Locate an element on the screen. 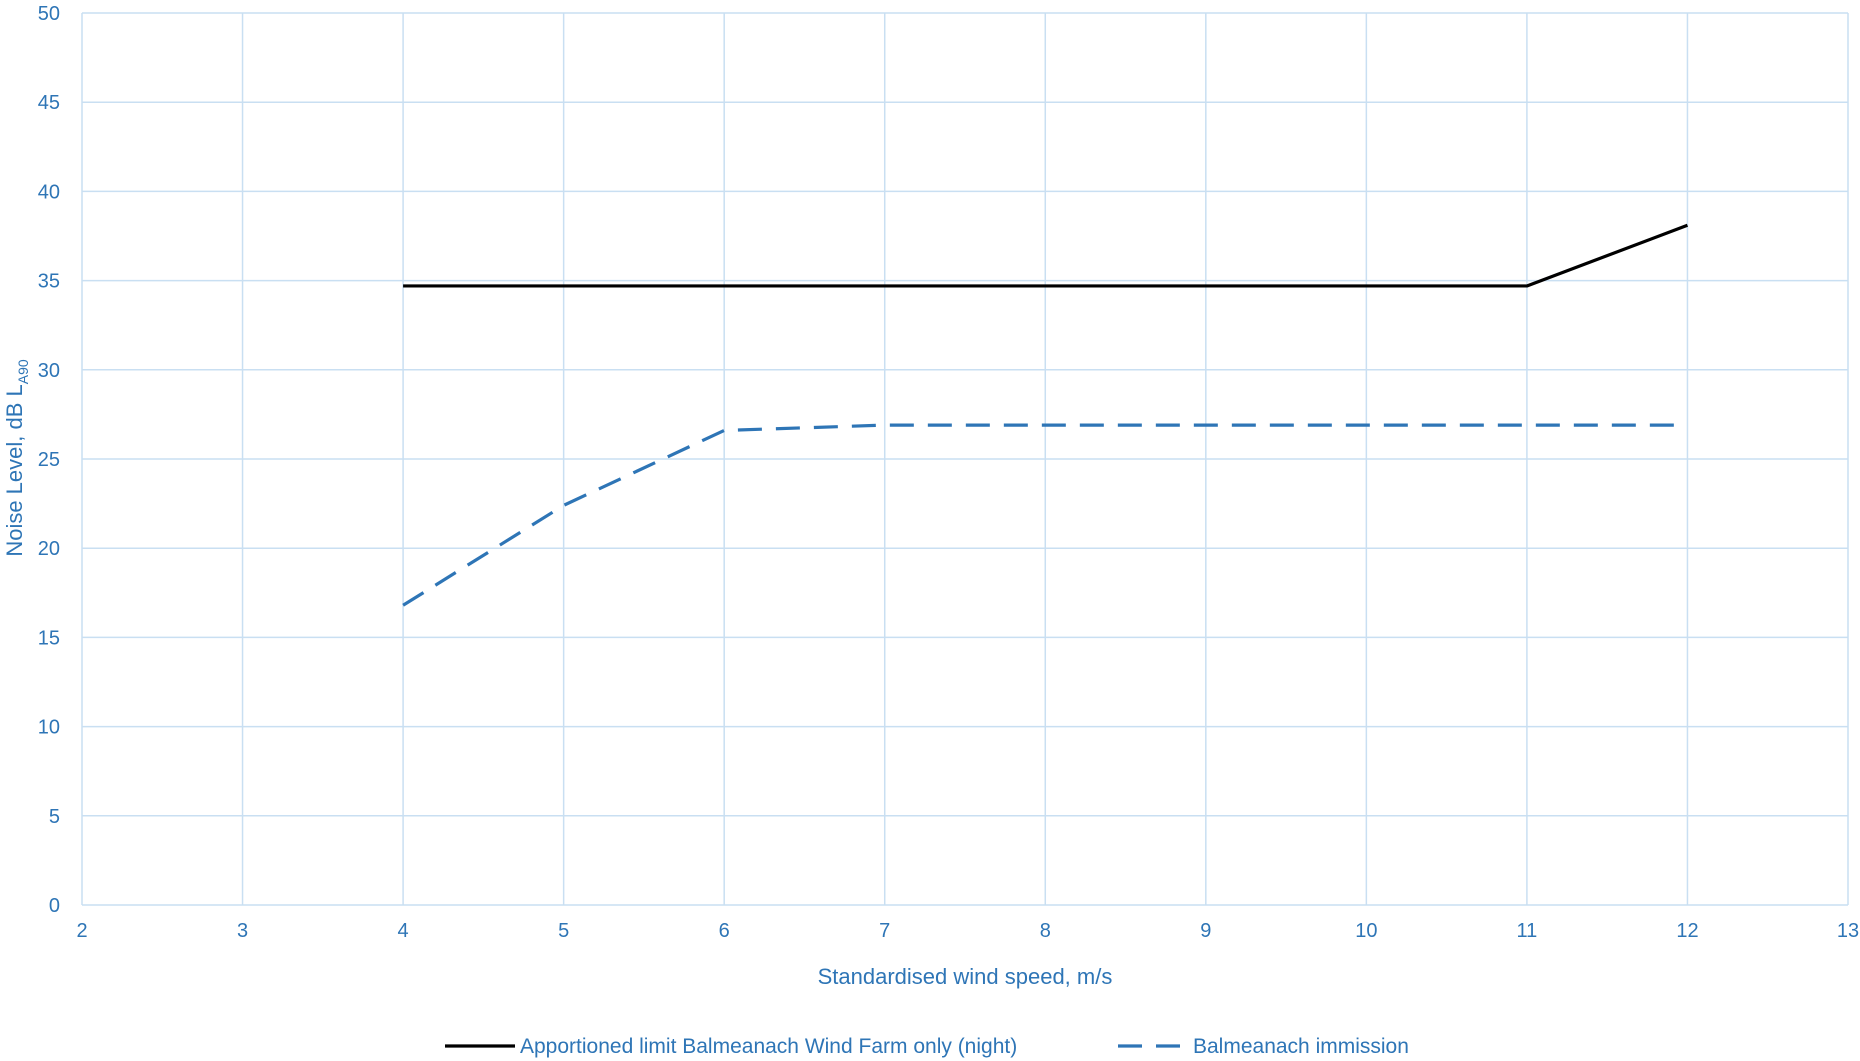 The height and width of the screenshot is (1061, 1860). x-tick-label: 13 is located at coordinates (1848, 931).